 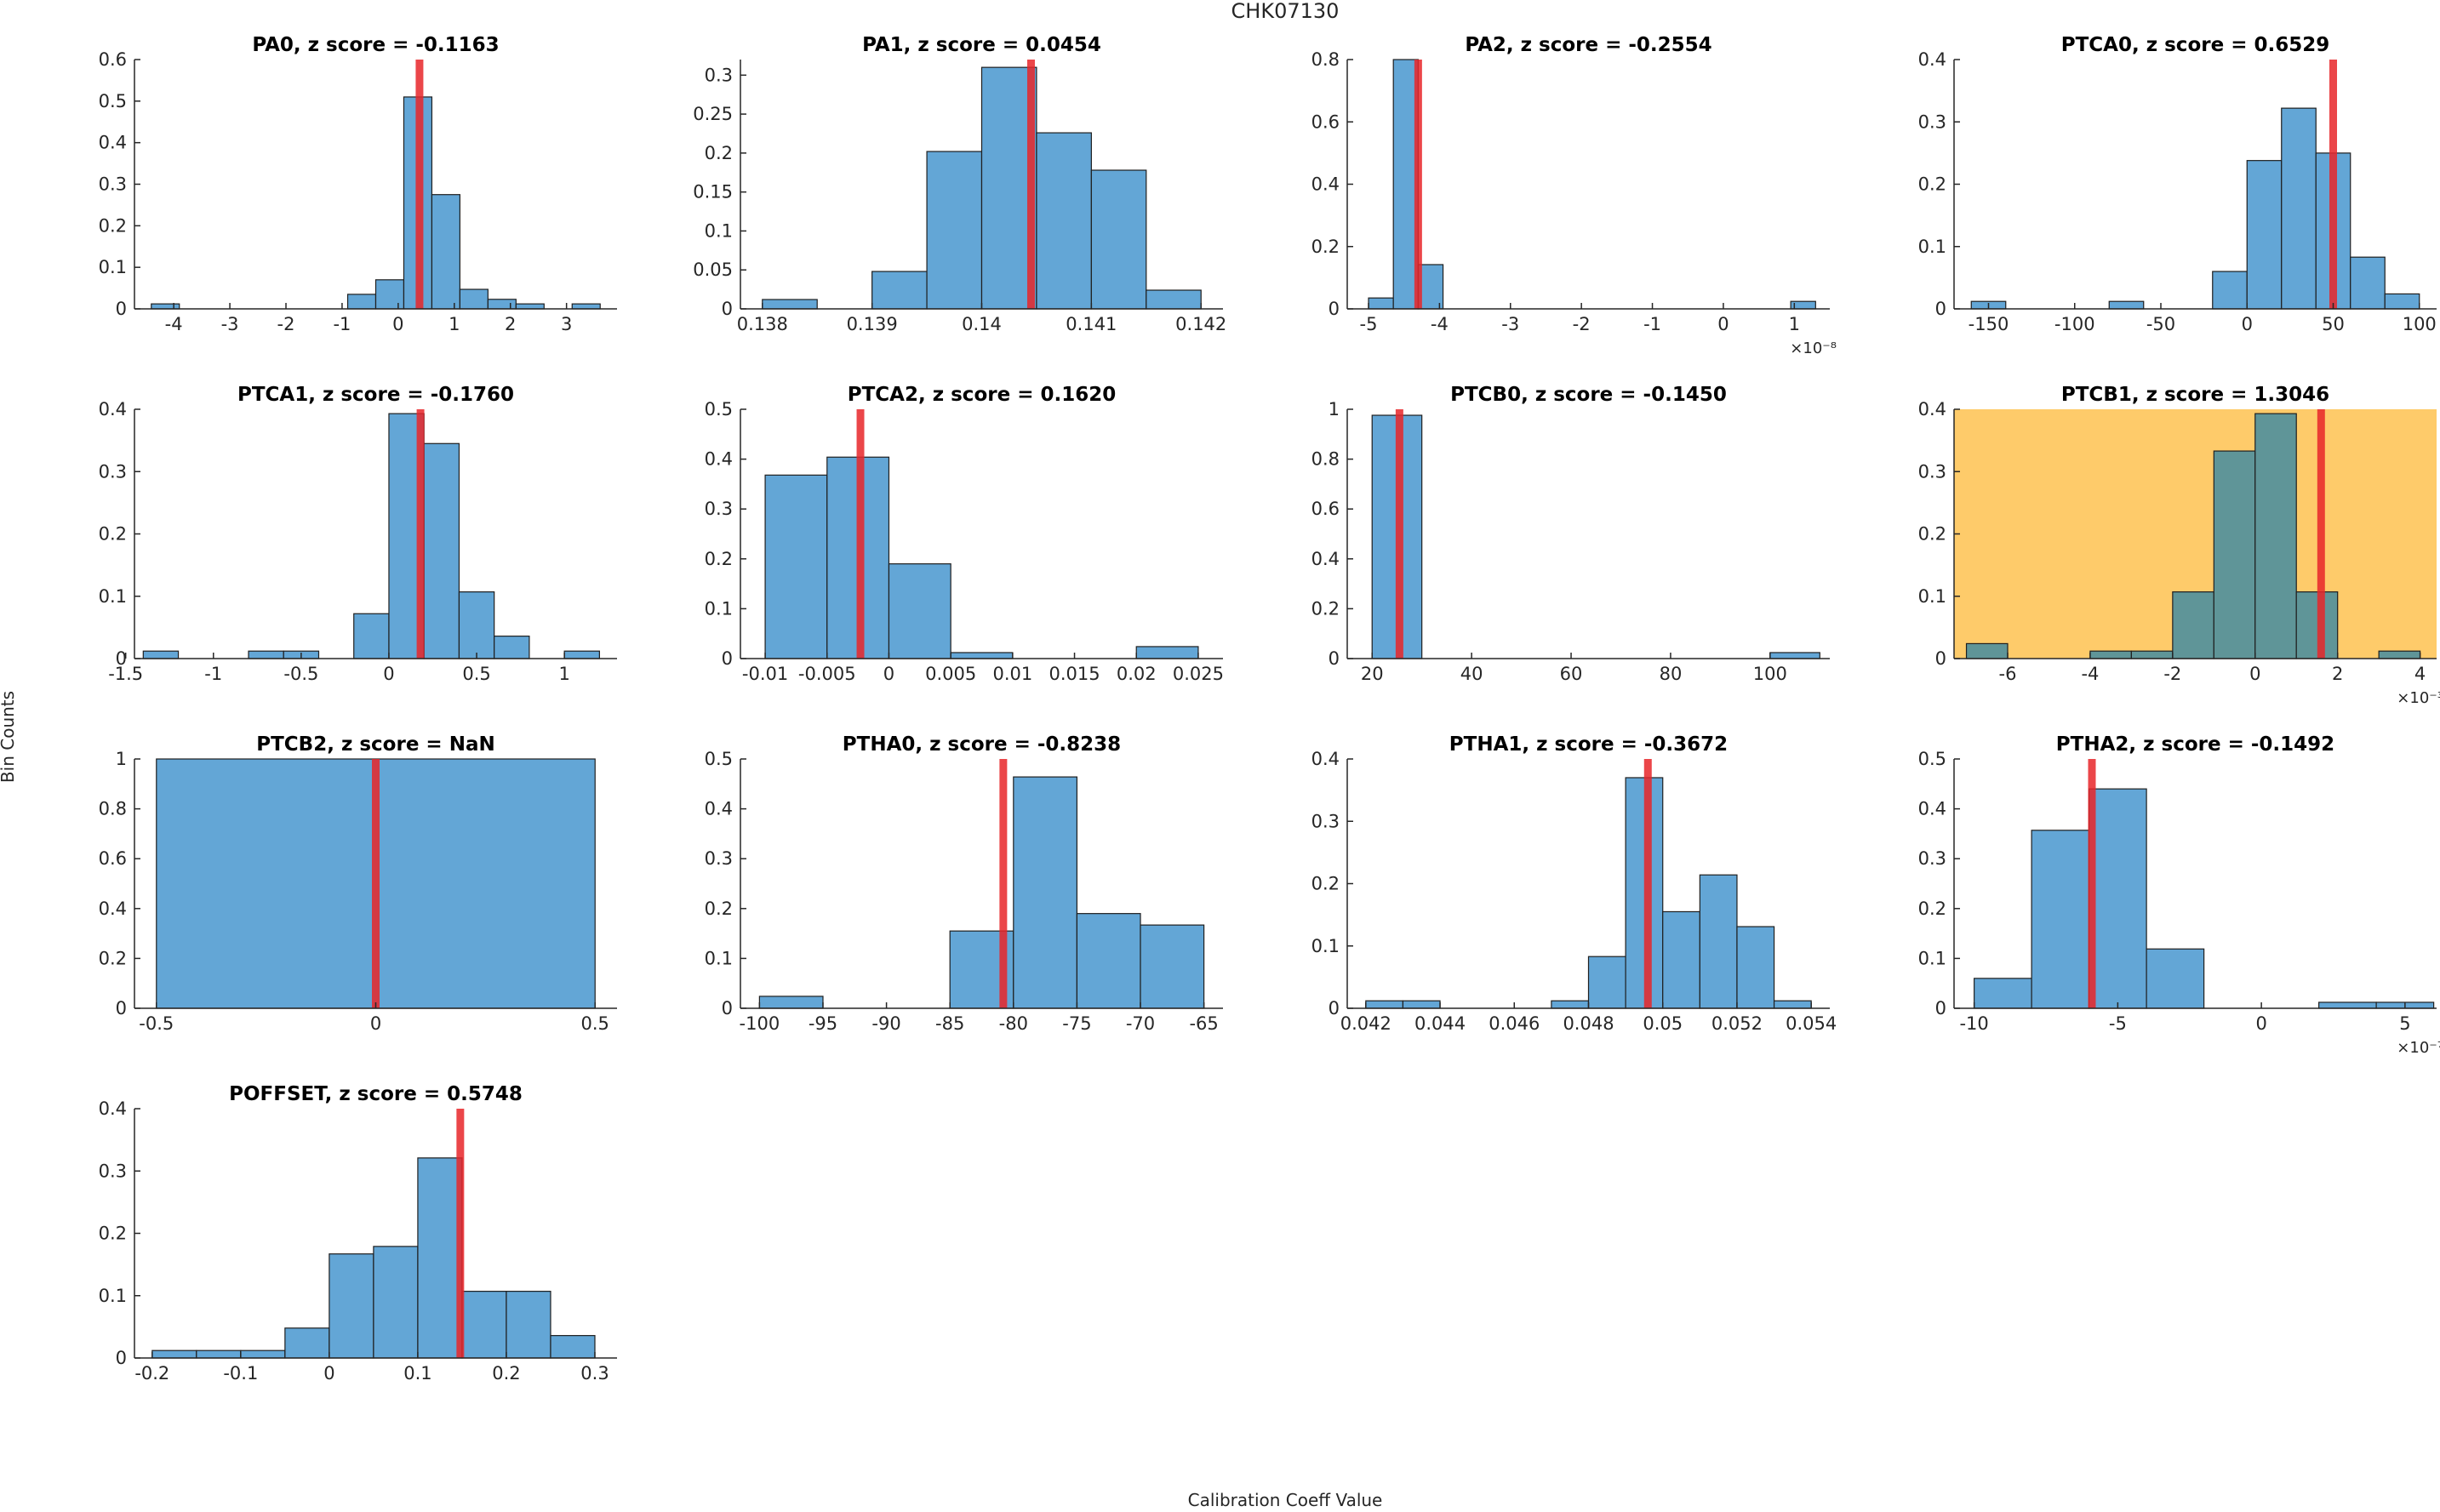 What do you see at coordinates (286, 324) in the screenshot?
I see `x-tick-label: -2` at bounding box center [286, 324].